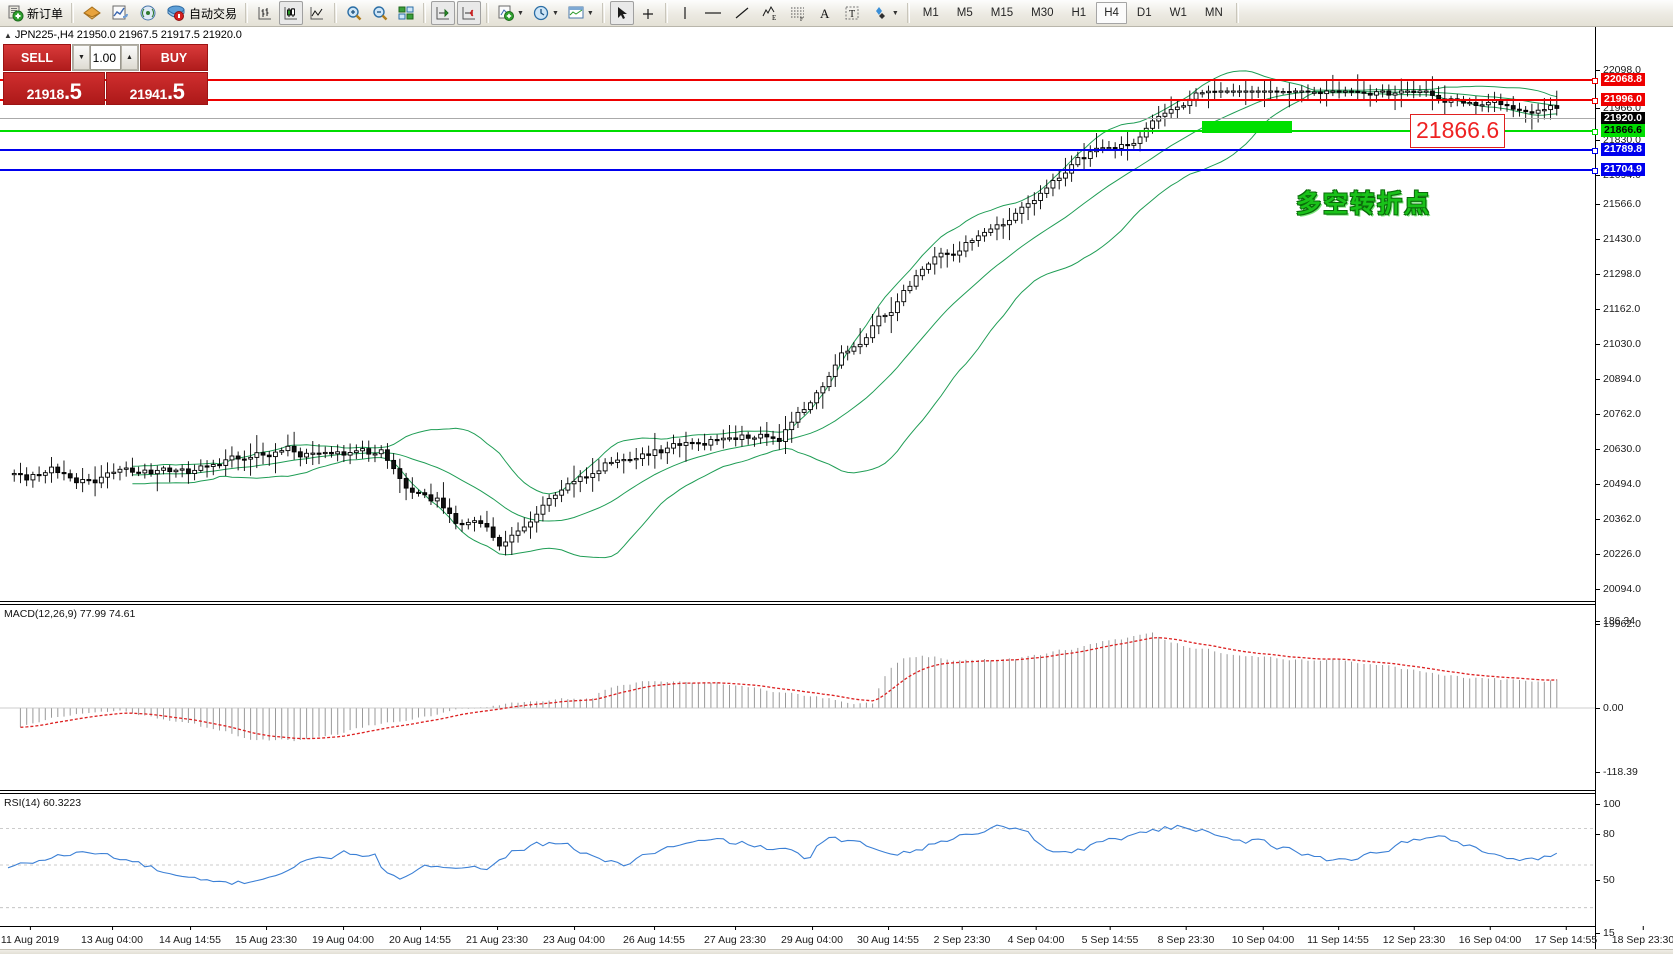 The height and width of the screenshot is (954, 1673). What do you see at coordinates (836, 951) in the screenshot?
I see `status-bar` at bounding box center [836, 951].